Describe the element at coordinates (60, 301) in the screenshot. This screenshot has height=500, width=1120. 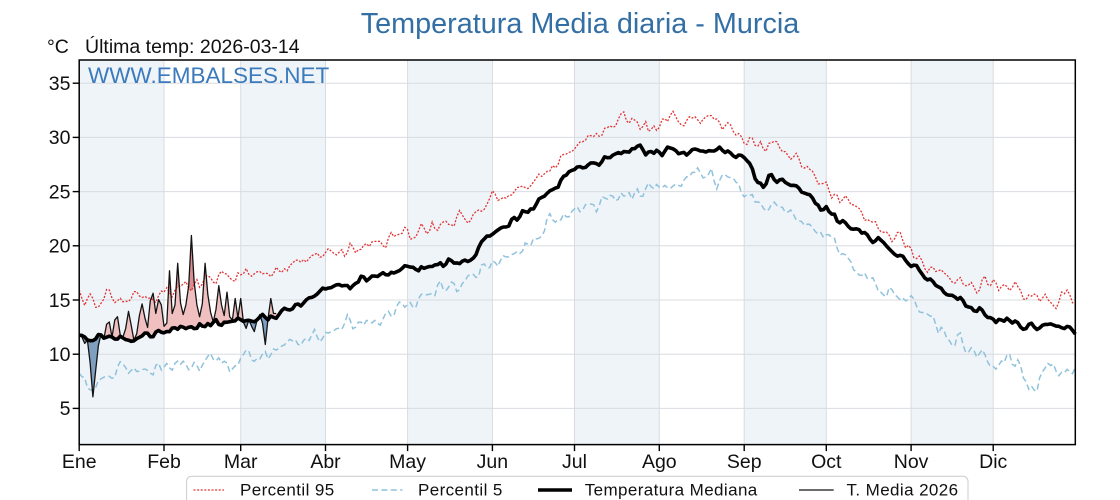
I see `svg-text: 15` at that location.